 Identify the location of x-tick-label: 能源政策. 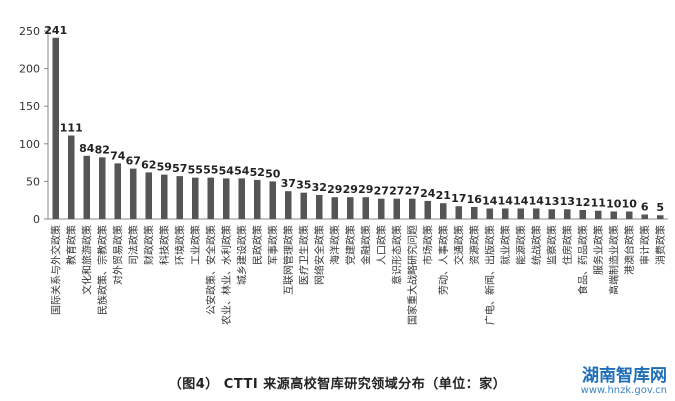
(520, 245).